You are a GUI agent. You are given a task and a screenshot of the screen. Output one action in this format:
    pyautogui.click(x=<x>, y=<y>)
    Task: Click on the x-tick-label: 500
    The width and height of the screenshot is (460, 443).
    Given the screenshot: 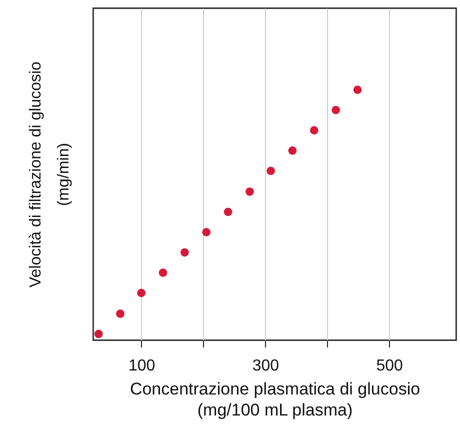 What is the action you would take?
    pyautogui.click(x=390, y=366)
    